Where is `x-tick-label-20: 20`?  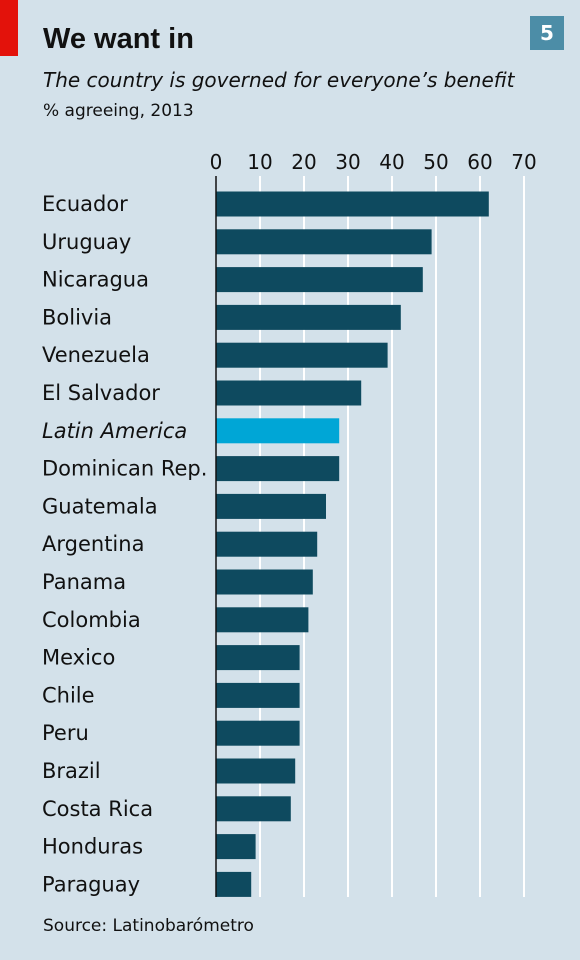 x-tick-label-20: 20 is located at coordinates (303, 162).